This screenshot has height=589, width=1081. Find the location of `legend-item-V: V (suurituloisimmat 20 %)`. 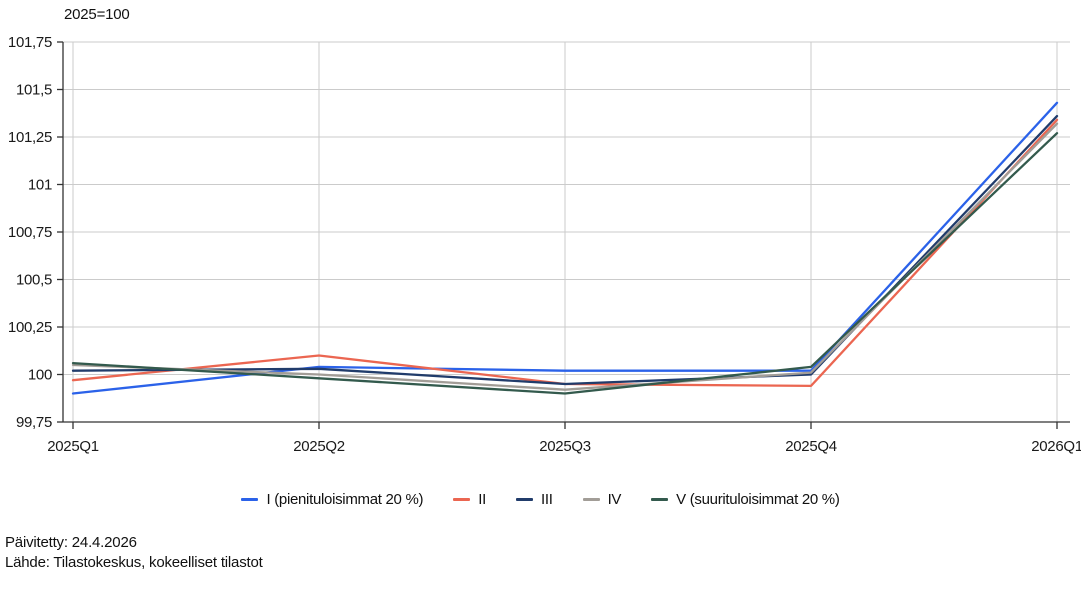

legend-item-V: V (suurituloisimmat 20 %) is located at coordinates (745, 499).